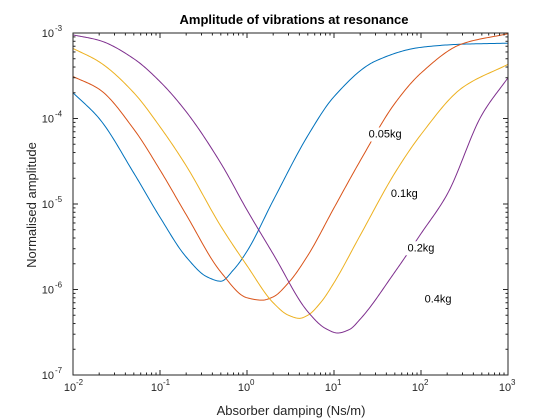  Describe the element at coordinates (426, 382) in the screenshot. I see `x-tick-label-exponent: 2` at that location.